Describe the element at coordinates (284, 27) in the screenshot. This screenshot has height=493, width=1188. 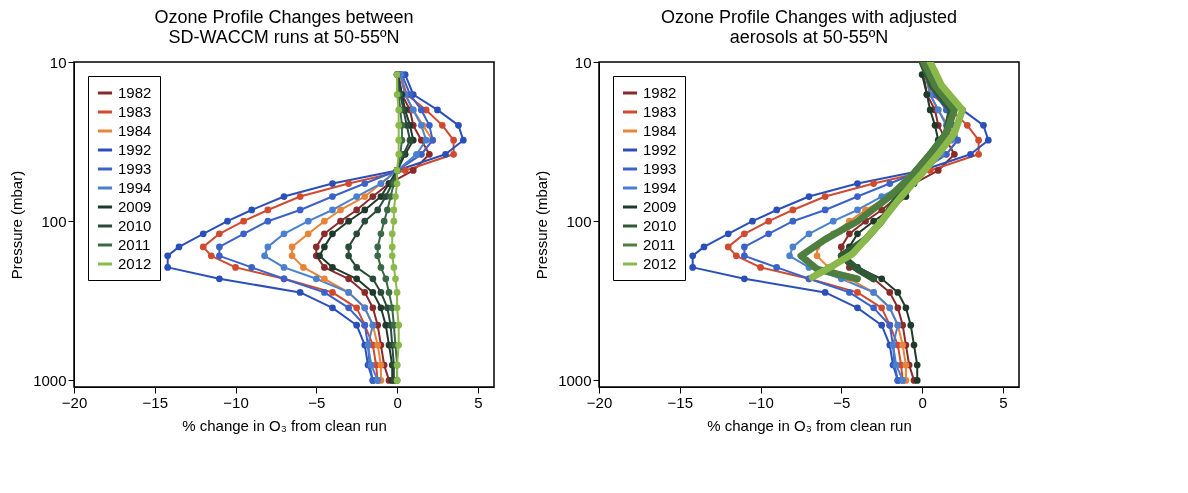
I see `chart-title: Ozone Profile Changes between SD-WACCM runs at 50-55ºN` at that location.